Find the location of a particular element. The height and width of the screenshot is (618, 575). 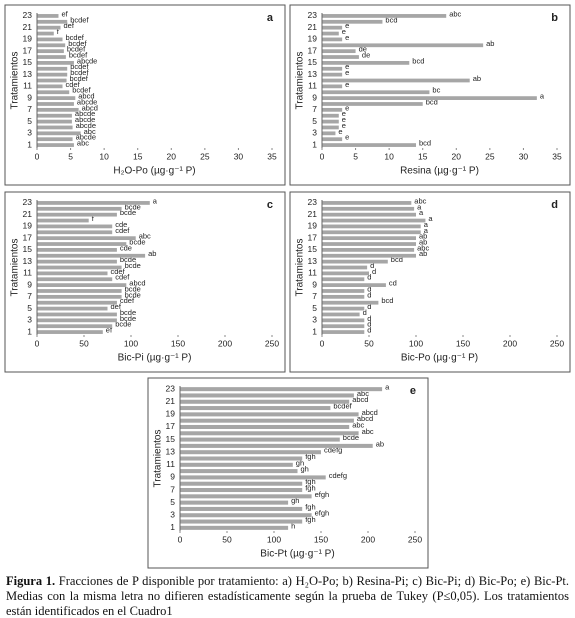

bar-letter: efgh is located at coordinates (322, 494).